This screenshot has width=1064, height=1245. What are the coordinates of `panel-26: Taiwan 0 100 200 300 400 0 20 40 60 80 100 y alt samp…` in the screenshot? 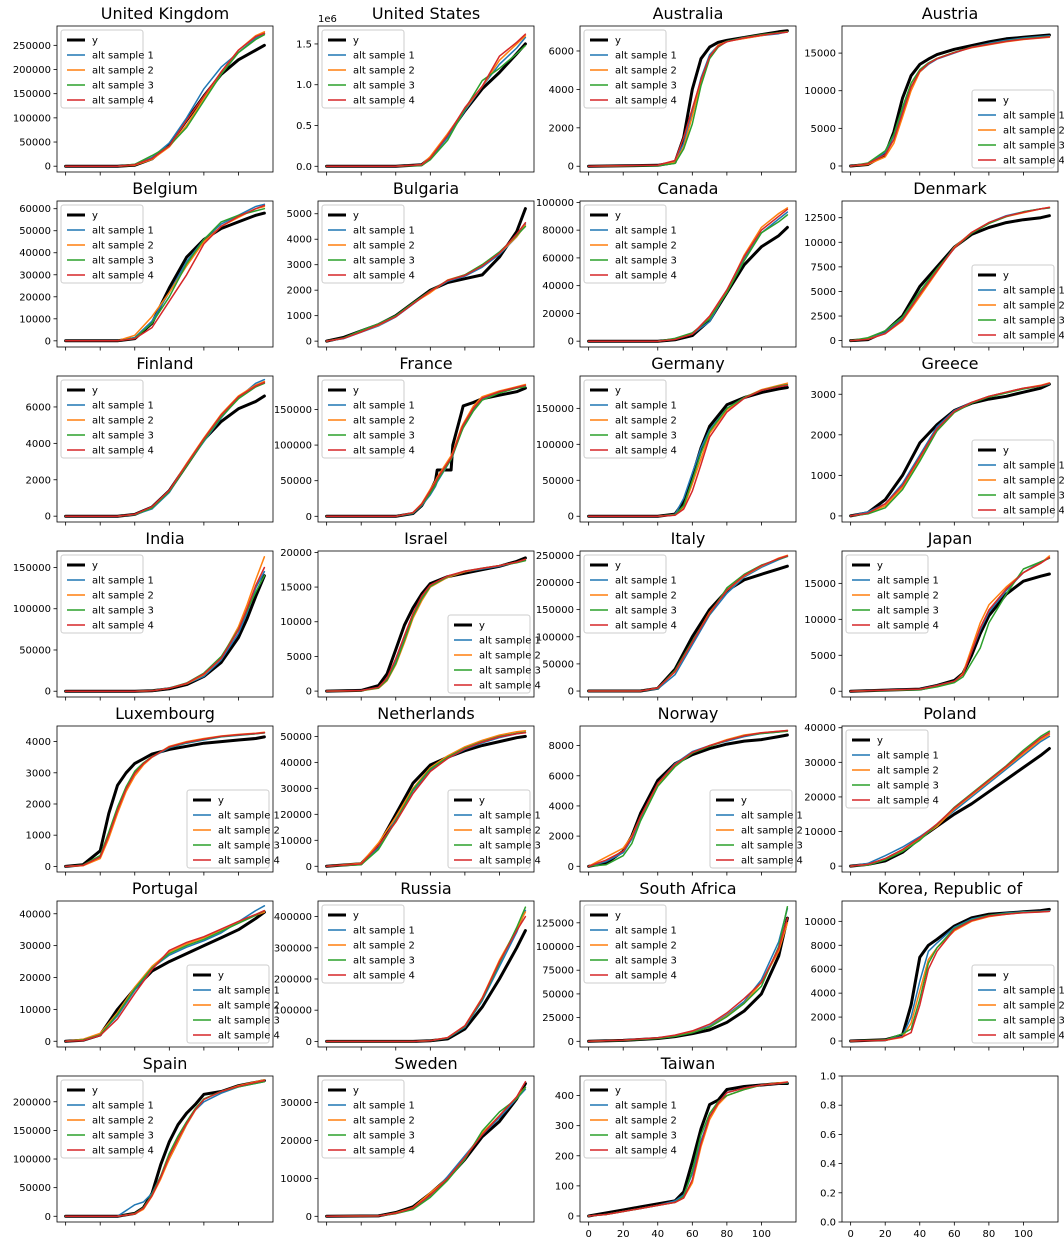 It's located at (676, 1147).